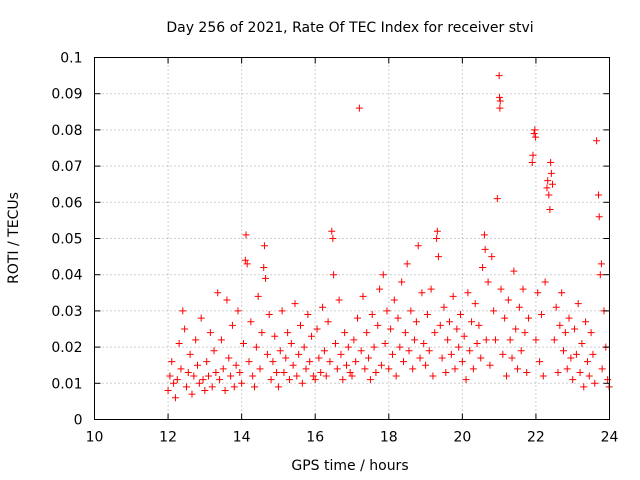 Image resolution: width=640 pixels, height=480 pixels. What do you see at coordinates (610, 438) in the screenshot?
I see `x-tick-label: 24` at bounding box center [610, 438].